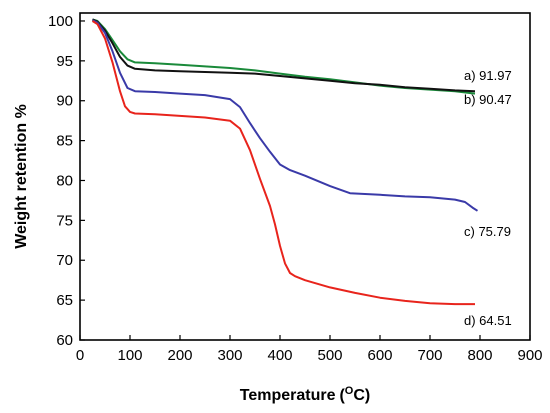 This screenshot has height=413, width=550. I want to click on y-tick-label: 80, so click(64, 180).